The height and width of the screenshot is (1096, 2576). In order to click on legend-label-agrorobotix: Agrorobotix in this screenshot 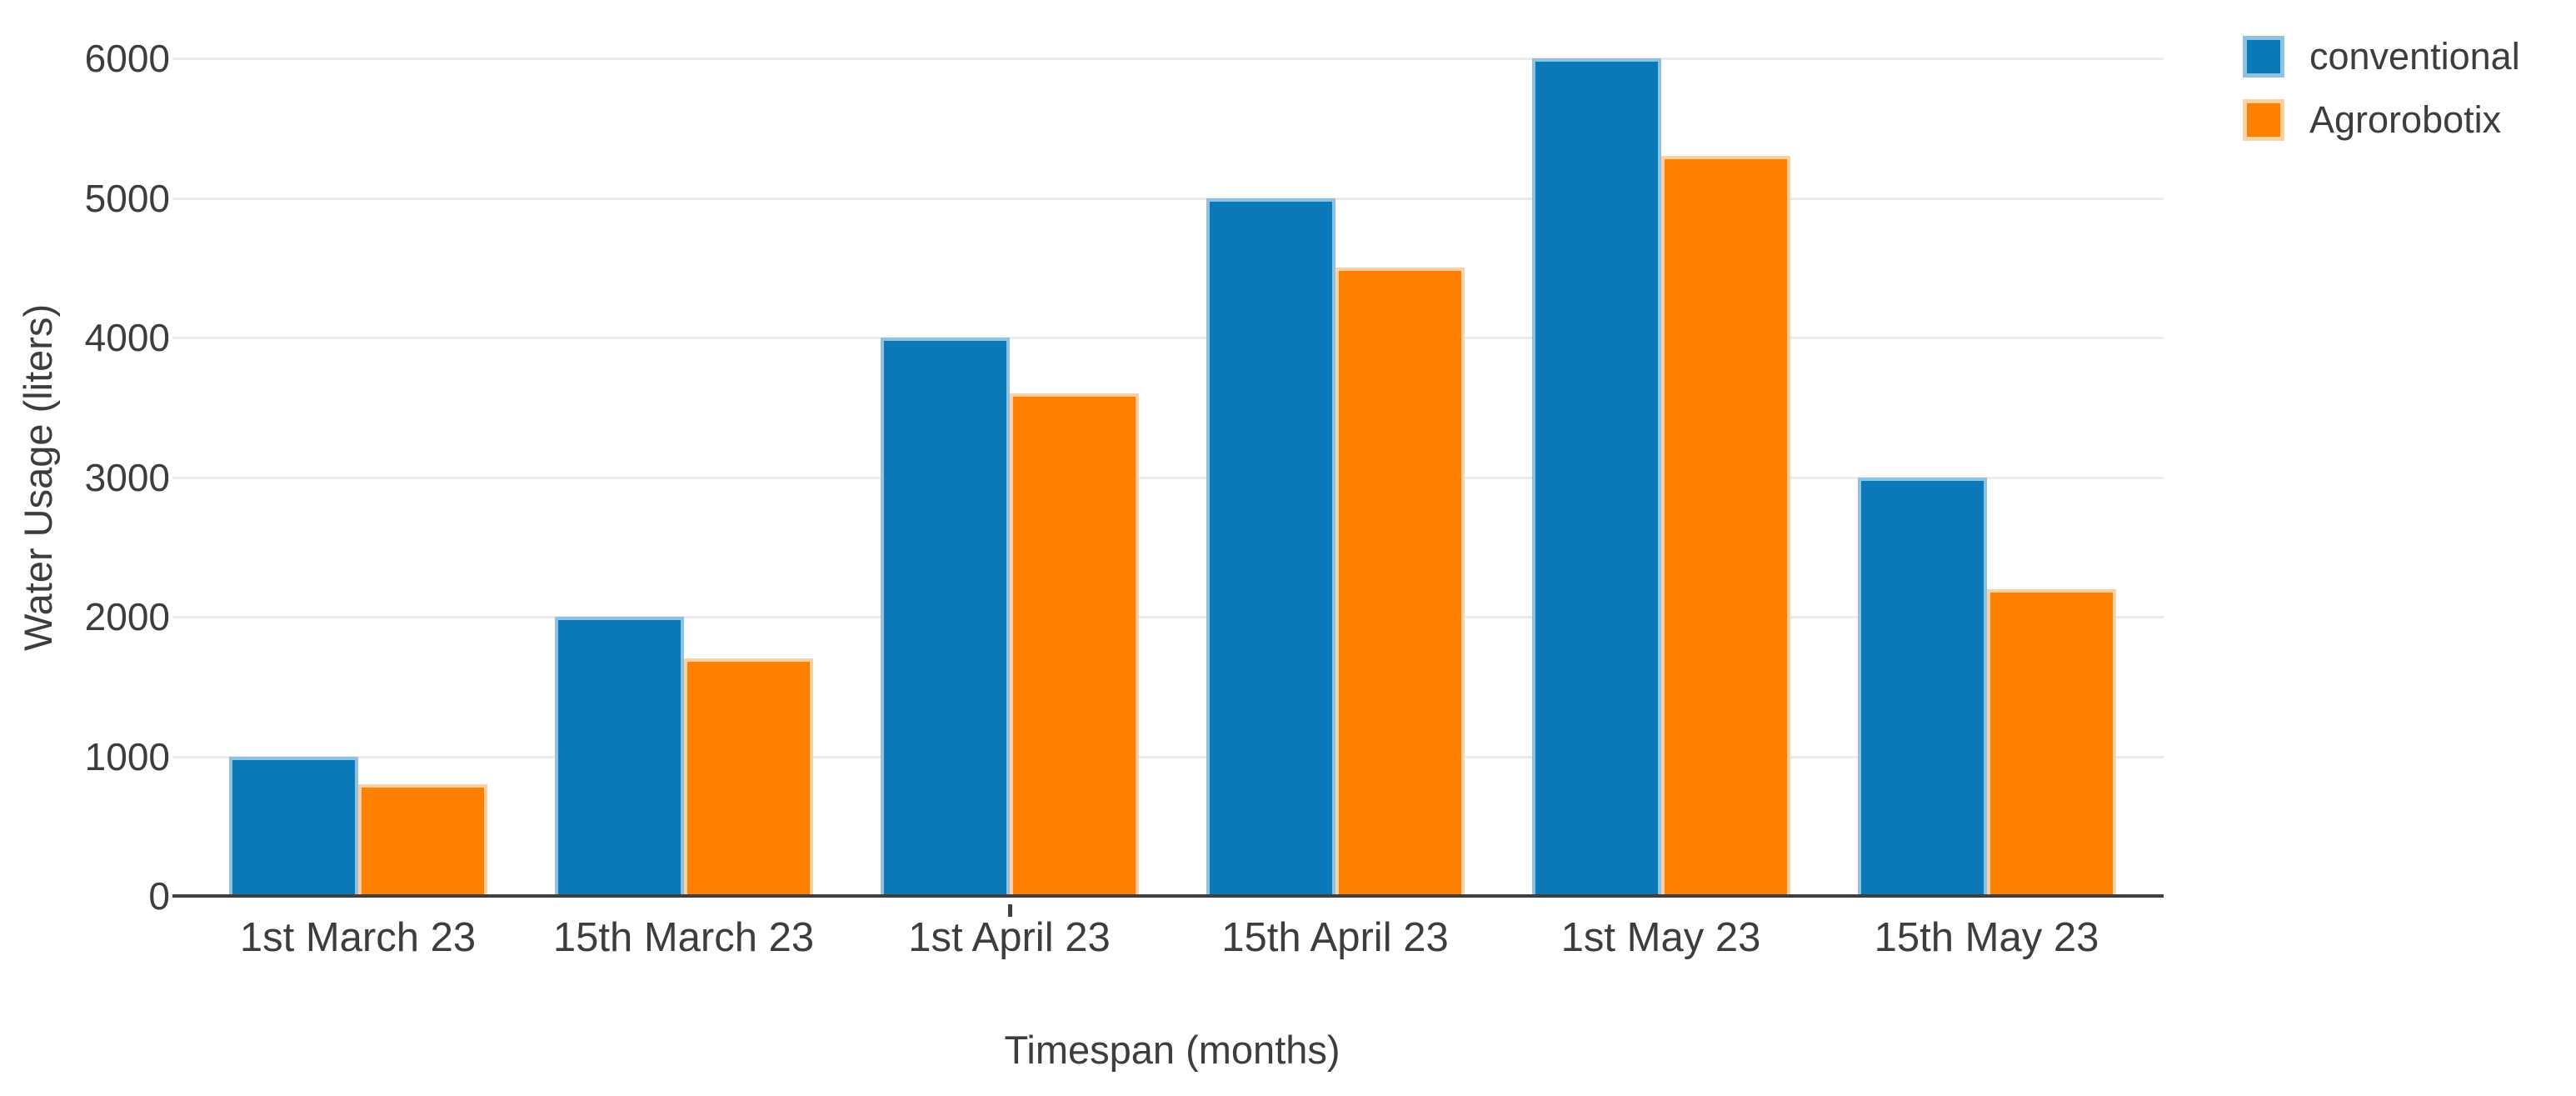, I will do `click(2405, 119)`.